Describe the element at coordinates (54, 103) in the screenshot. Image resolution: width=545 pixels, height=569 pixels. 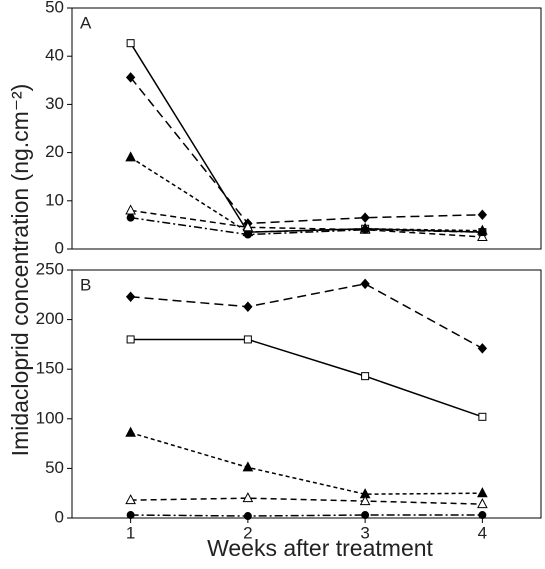
I see `y-tick-label: 30` at that location.